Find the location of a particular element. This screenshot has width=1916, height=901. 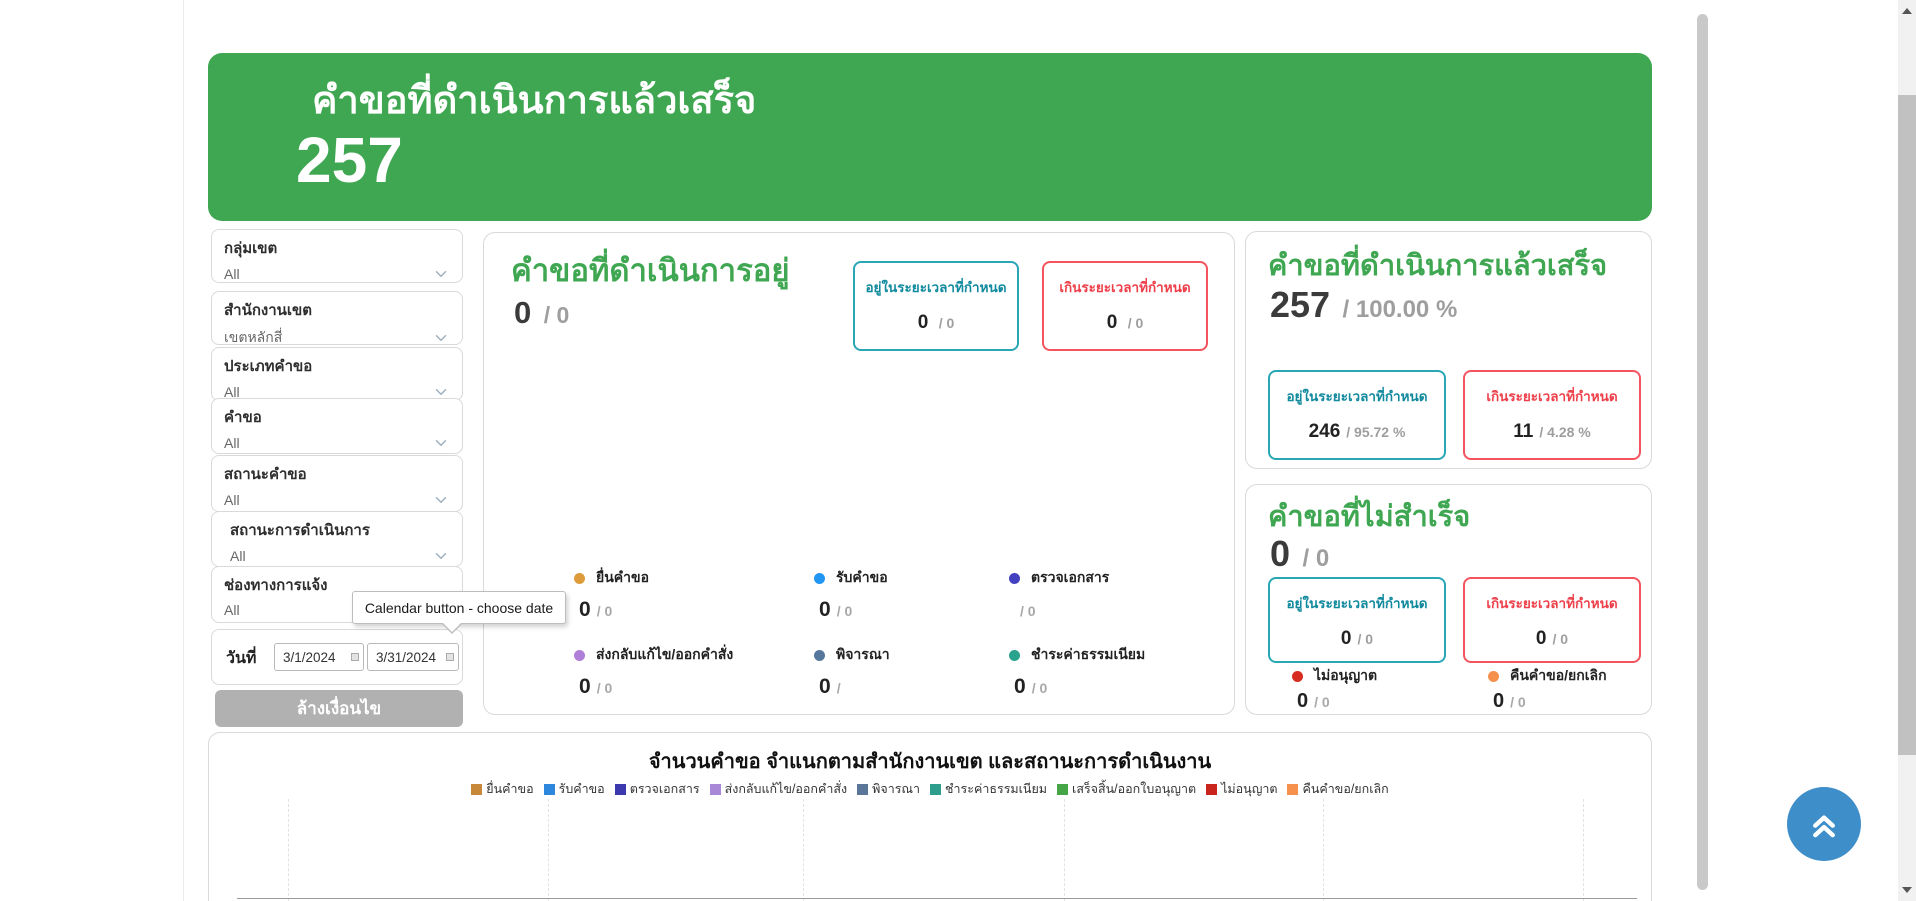

request-type-select: All is located at coordinates (337, 392).